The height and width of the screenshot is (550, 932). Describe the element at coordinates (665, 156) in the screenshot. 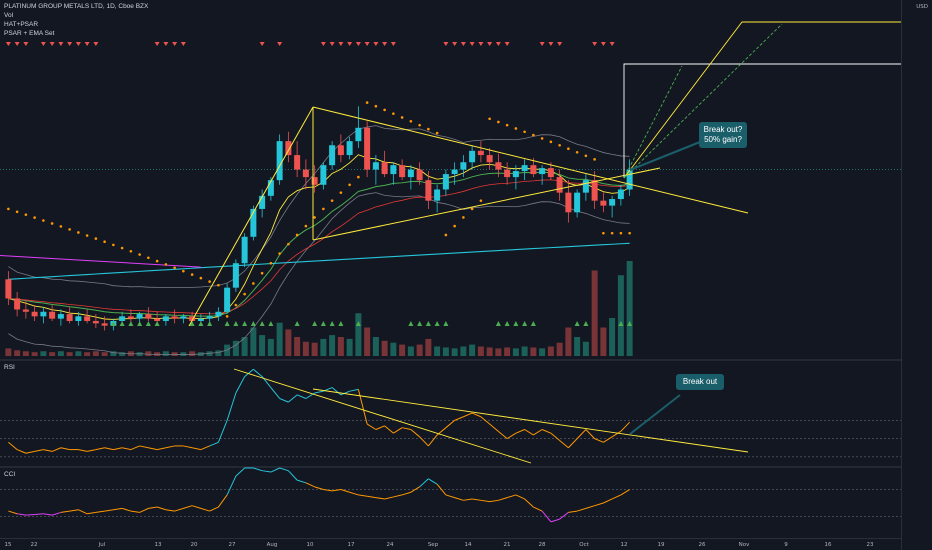

I see `callout-pointer` at that location.